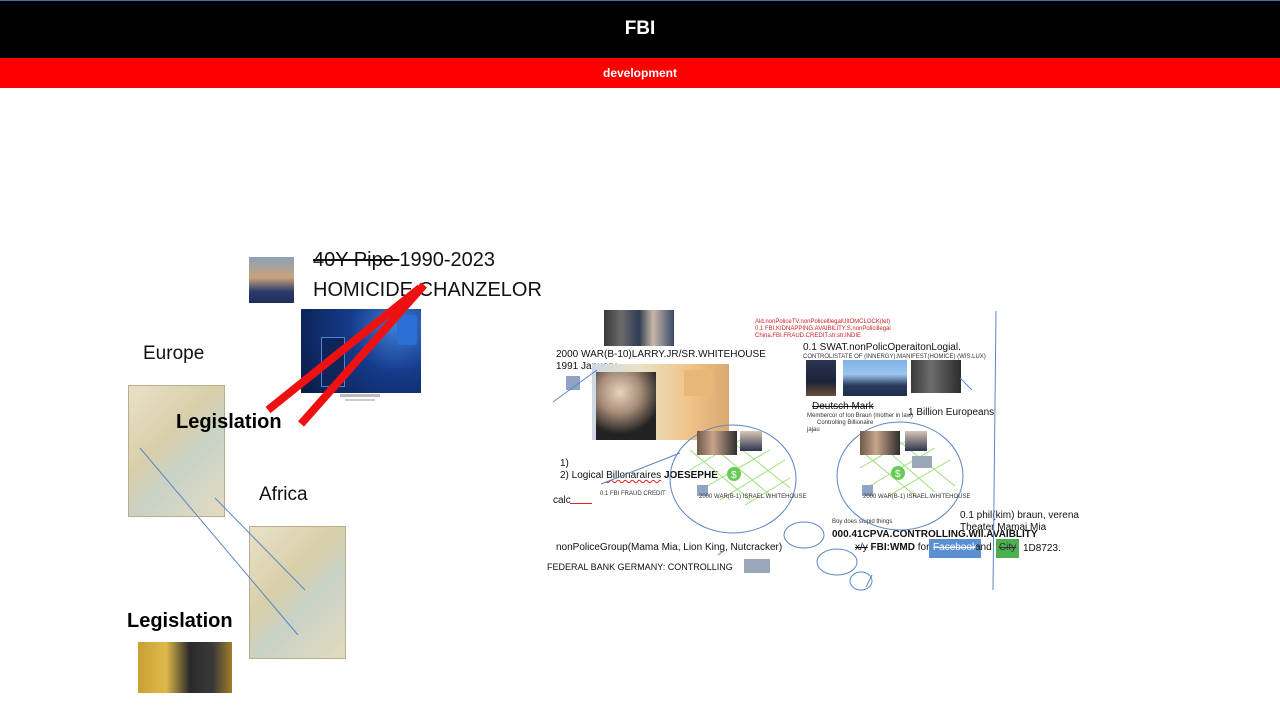 The width and height of the screenshot is (1280, 720). I want to click on calc-text: calc, so click(562, 500).